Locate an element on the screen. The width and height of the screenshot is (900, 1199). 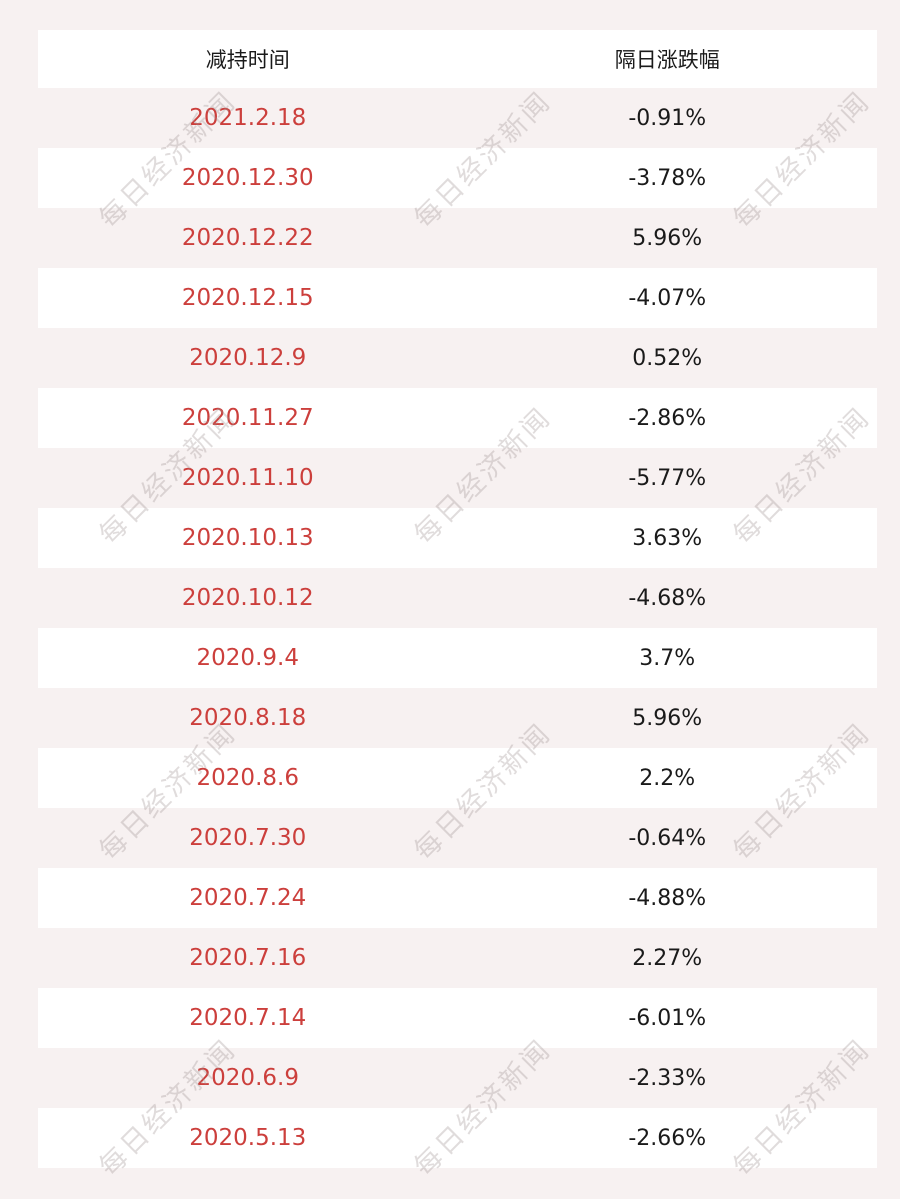
reduction-date: 2020.8.6 is located at coordinates (247, 778).